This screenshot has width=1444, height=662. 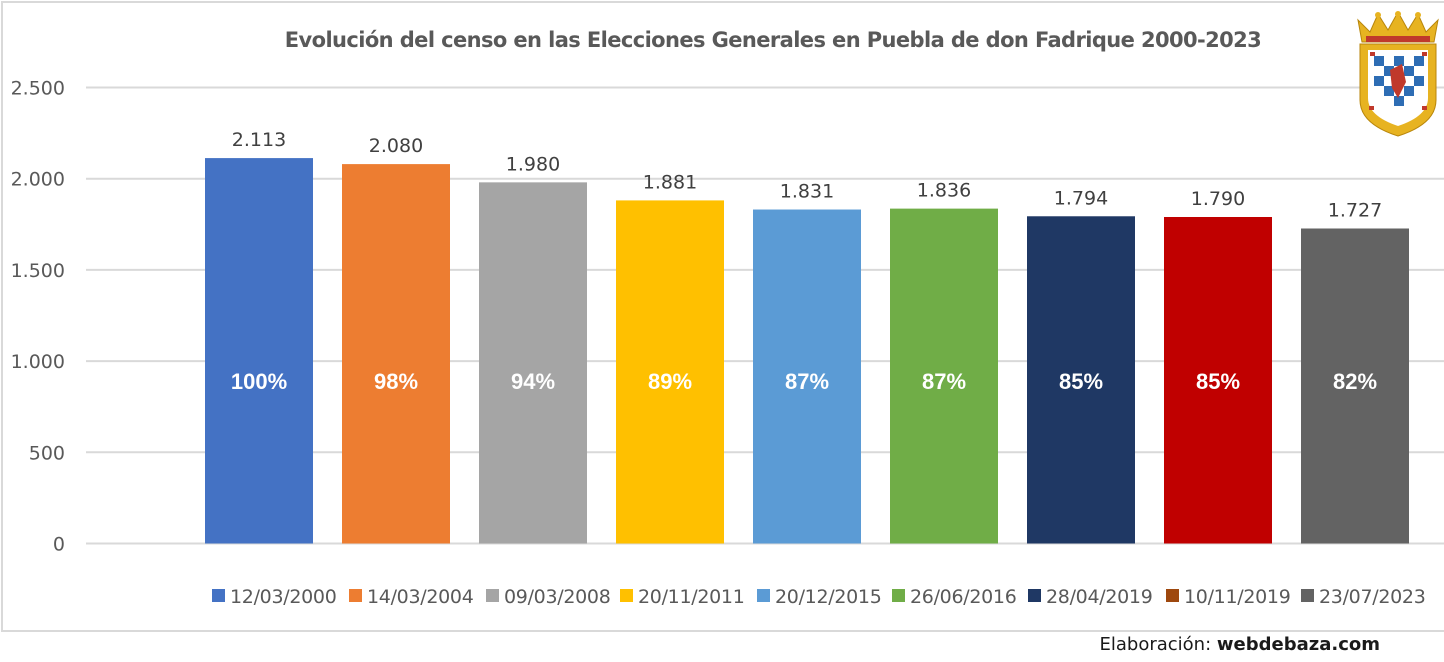 What do you see at coordinates (259, 140) in the screenshot?
I see `bar-value-label: 2.113` at bounding box center [259, 140].